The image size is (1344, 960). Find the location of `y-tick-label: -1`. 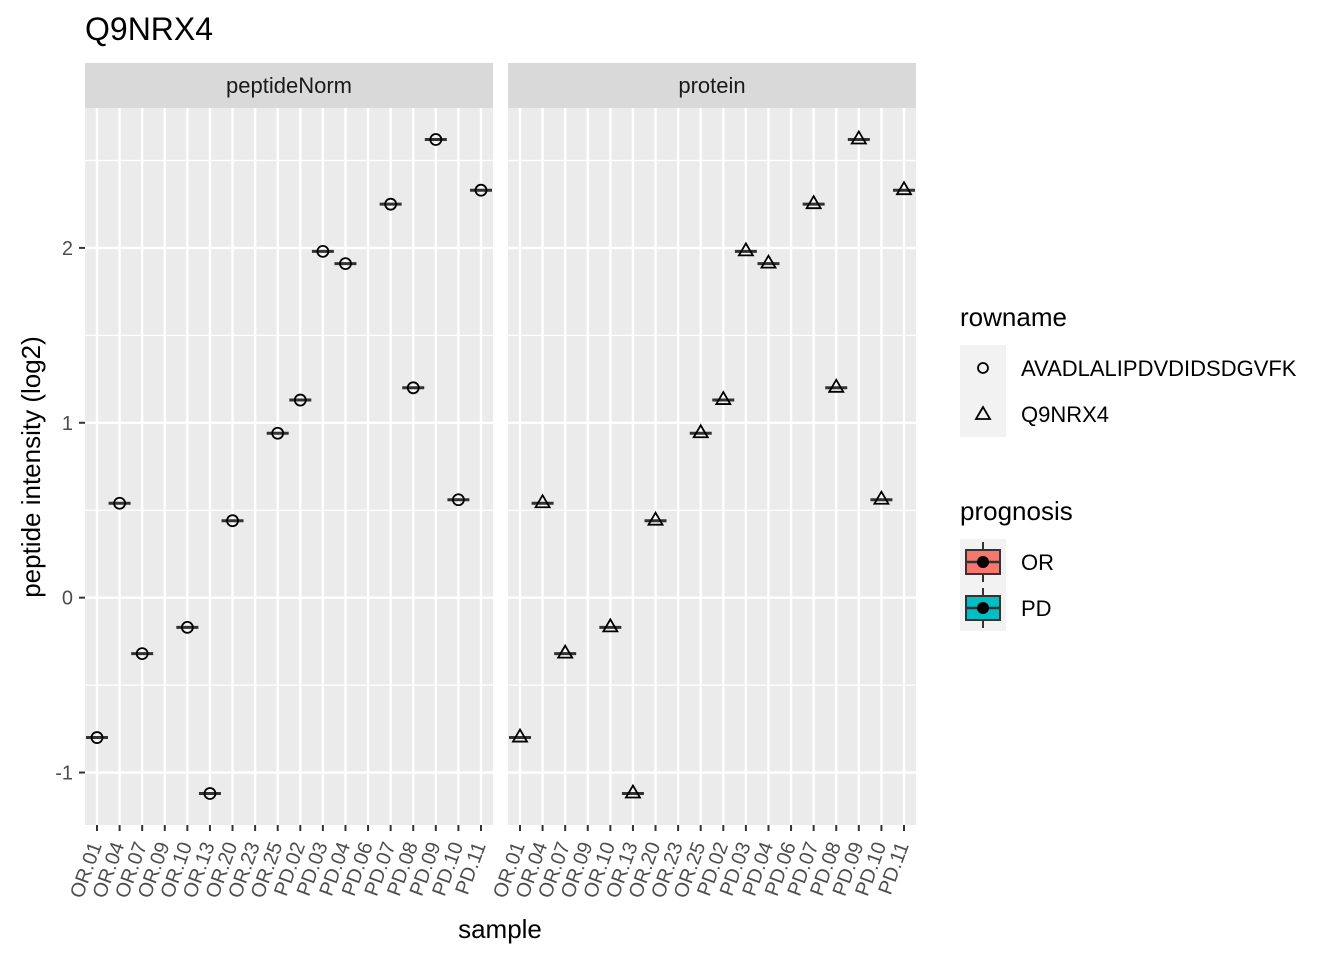

y-tick-label: -1 is located at coordinates (64, 774).